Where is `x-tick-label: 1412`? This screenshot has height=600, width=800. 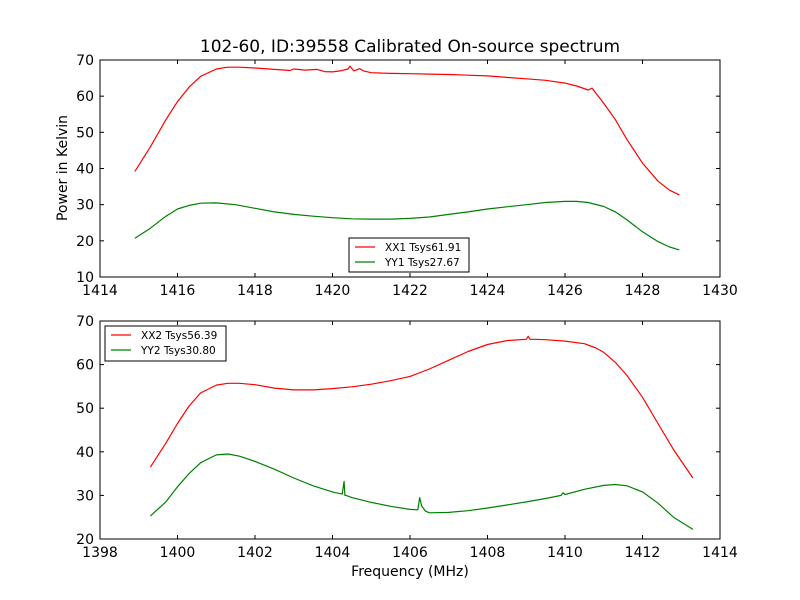 x-tick-label: 1412 is located at coordinates (643, 553).